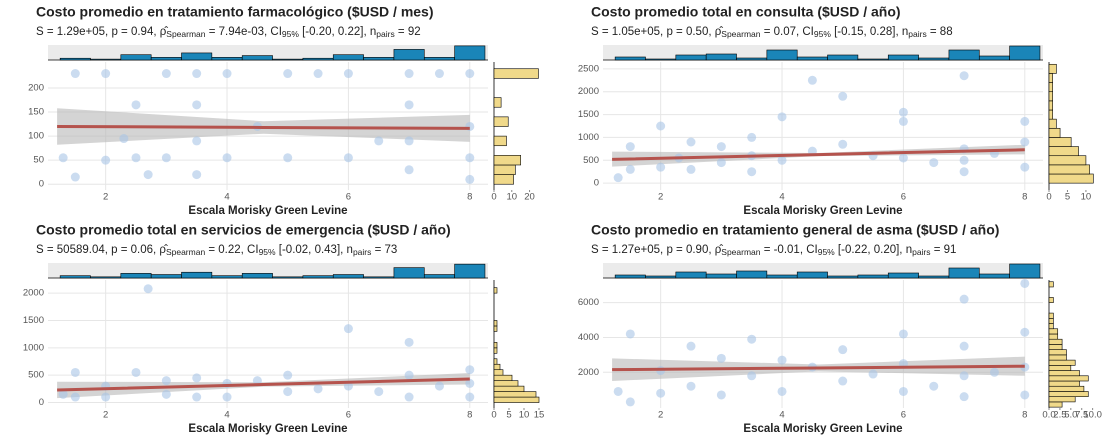 This screenshot has width=1109, height=441. I want to click on subscript: pairs, so click(921, 252).